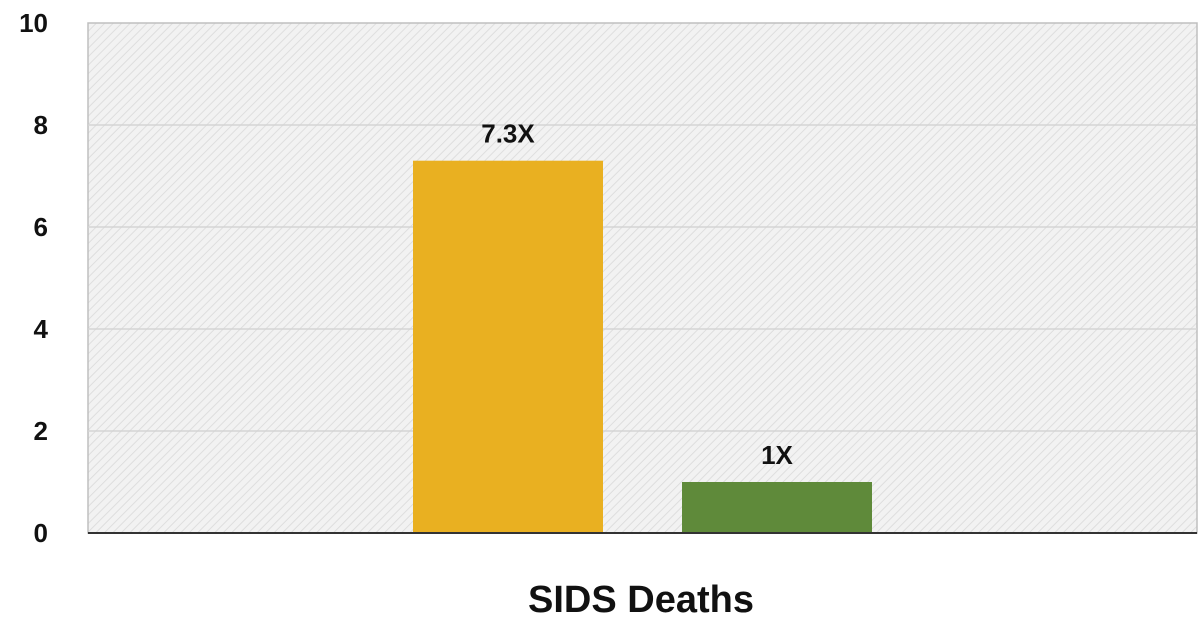 The height and width of the screenshot is (624, 1199). Describe the element at coordinates (641, 599) in the screenshot. I see `x-axis-title: SIDS Deaths` at that location.